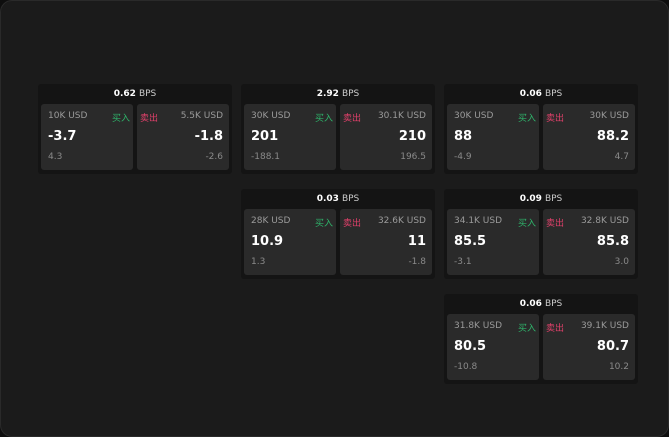  Describe the element at coordinates (609, 116) in the screenshot. I see `sell-size: 30K USD` at that location.